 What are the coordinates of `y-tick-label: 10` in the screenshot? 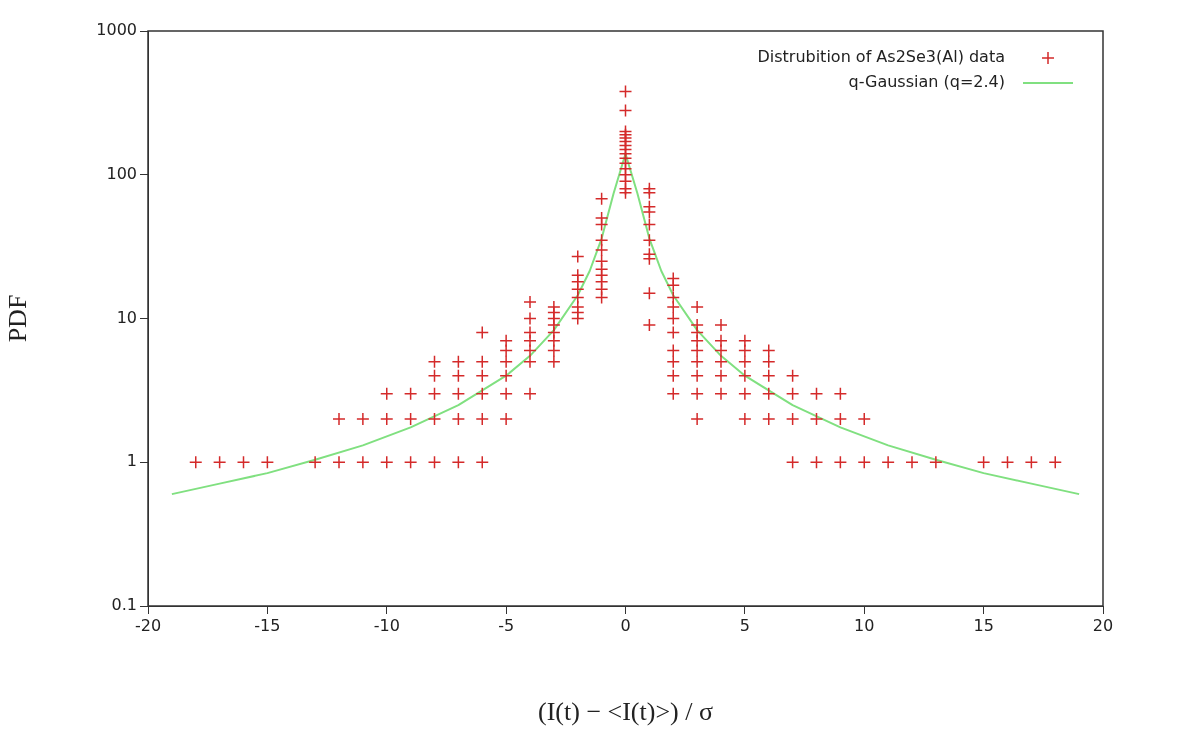 It's located at (126, 317).